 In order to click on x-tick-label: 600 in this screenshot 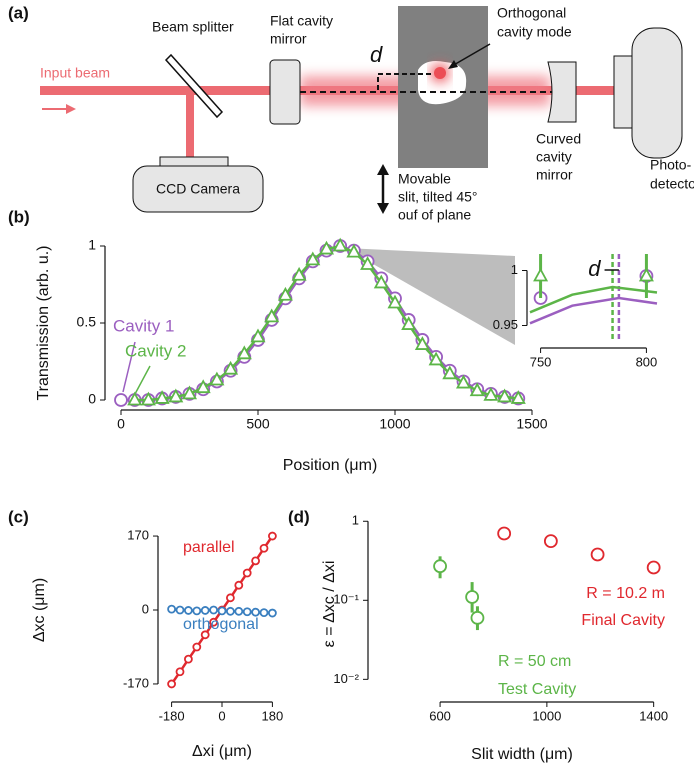, I will do `click(440, 715)`.